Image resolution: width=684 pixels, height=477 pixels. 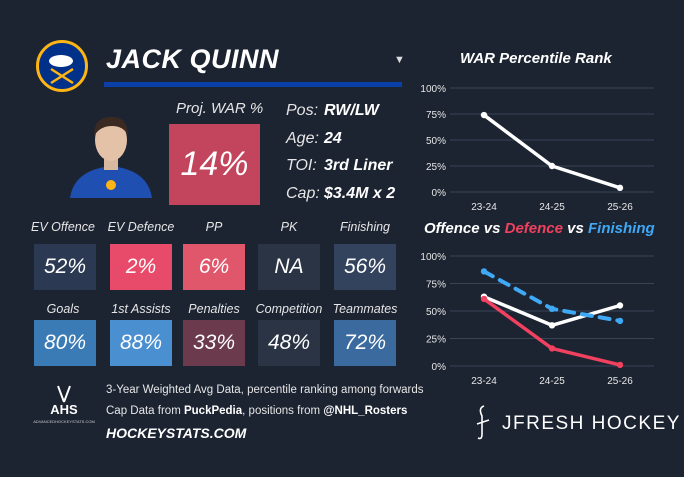 What do you see at coordinates (141, 267) in the screenshot?
I see `tile-ev-defence: 2%` at bounding box center [141, 267].